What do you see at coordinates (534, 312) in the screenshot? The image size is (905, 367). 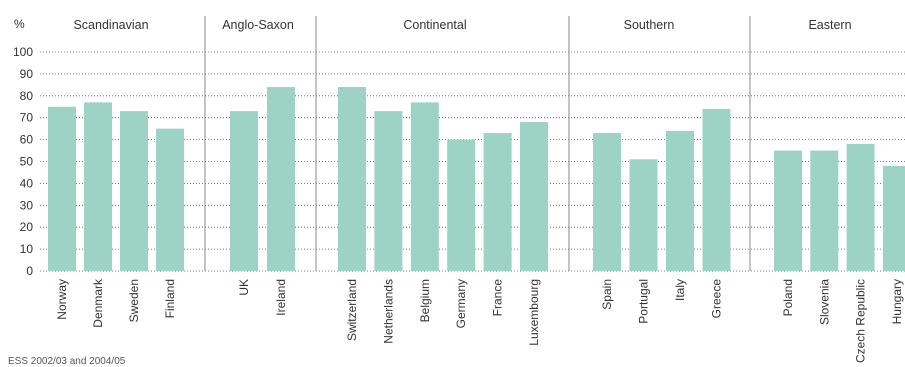 I see `category-label: Luxembourg` at bounding box center [534, 312].